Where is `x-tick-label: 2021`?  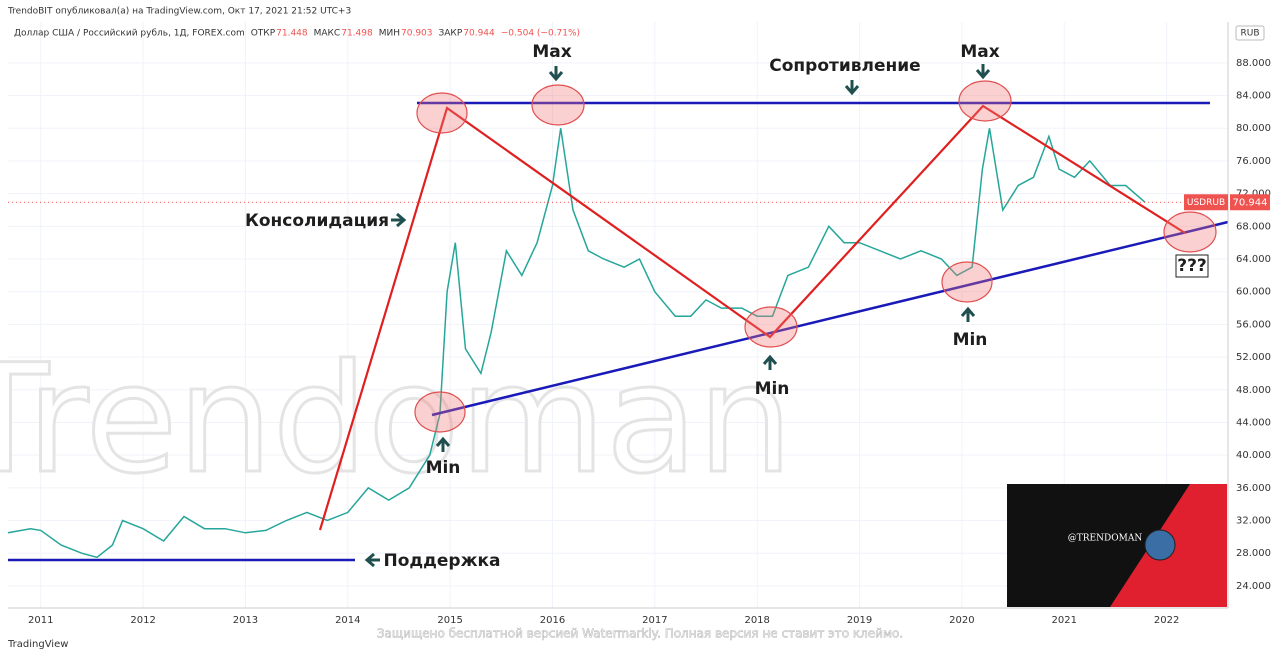 x-tick-label: 2021 is located at coordinates (1064, 620).